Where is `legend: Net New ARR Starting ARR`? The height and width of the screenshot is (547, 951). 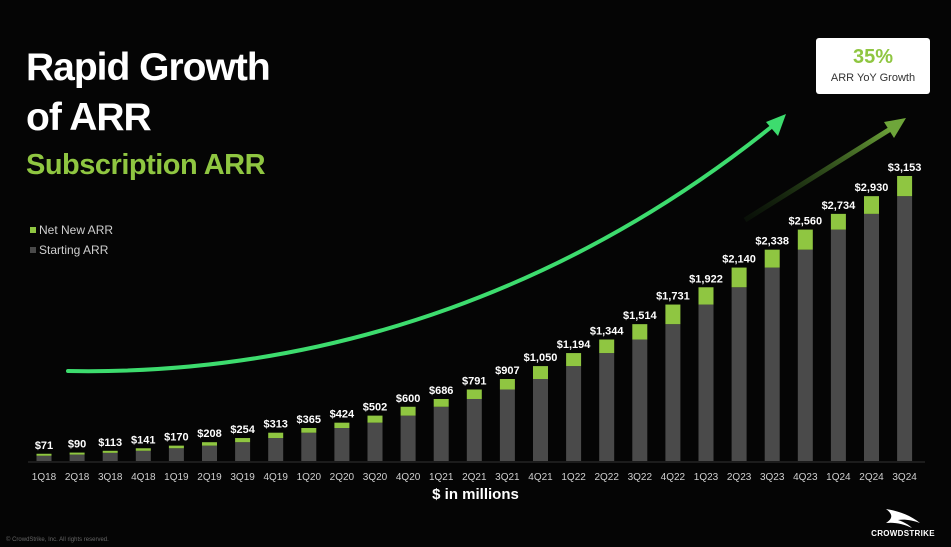
legend: Net New ARR Starting ARR is located at coordinates (71, 240).